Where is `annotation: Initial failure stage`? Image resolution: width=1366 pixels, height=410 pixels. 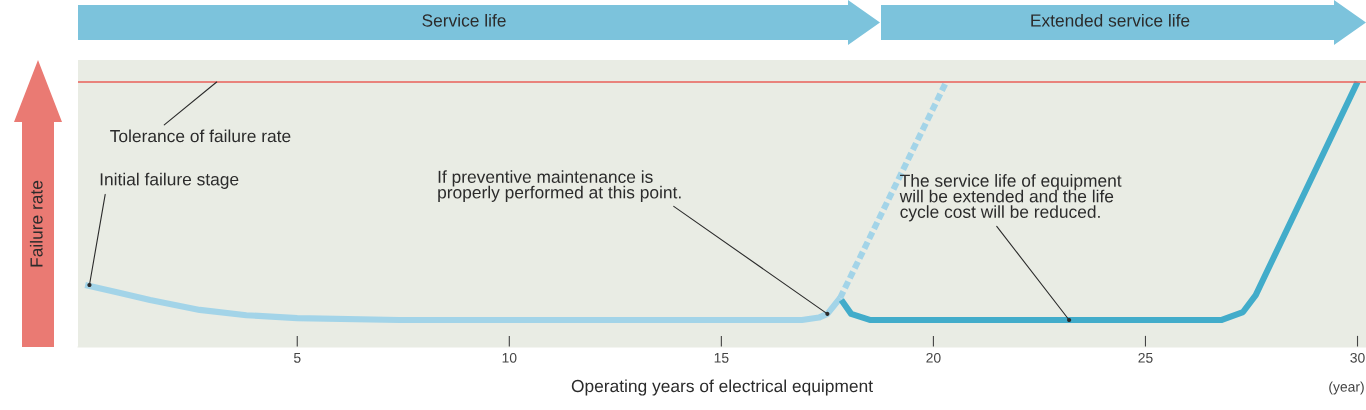
annotation: Initial failure stage is located at coordinates (169, 180).